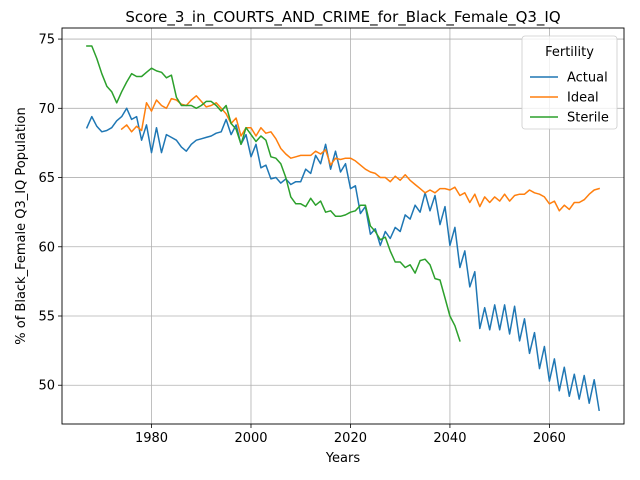 The image size is (640, 480). What do you see at coordinates (588, 118) in the screenshot?
I see `legend-label-sterile: Sterile` at bounding box center [588, 118].